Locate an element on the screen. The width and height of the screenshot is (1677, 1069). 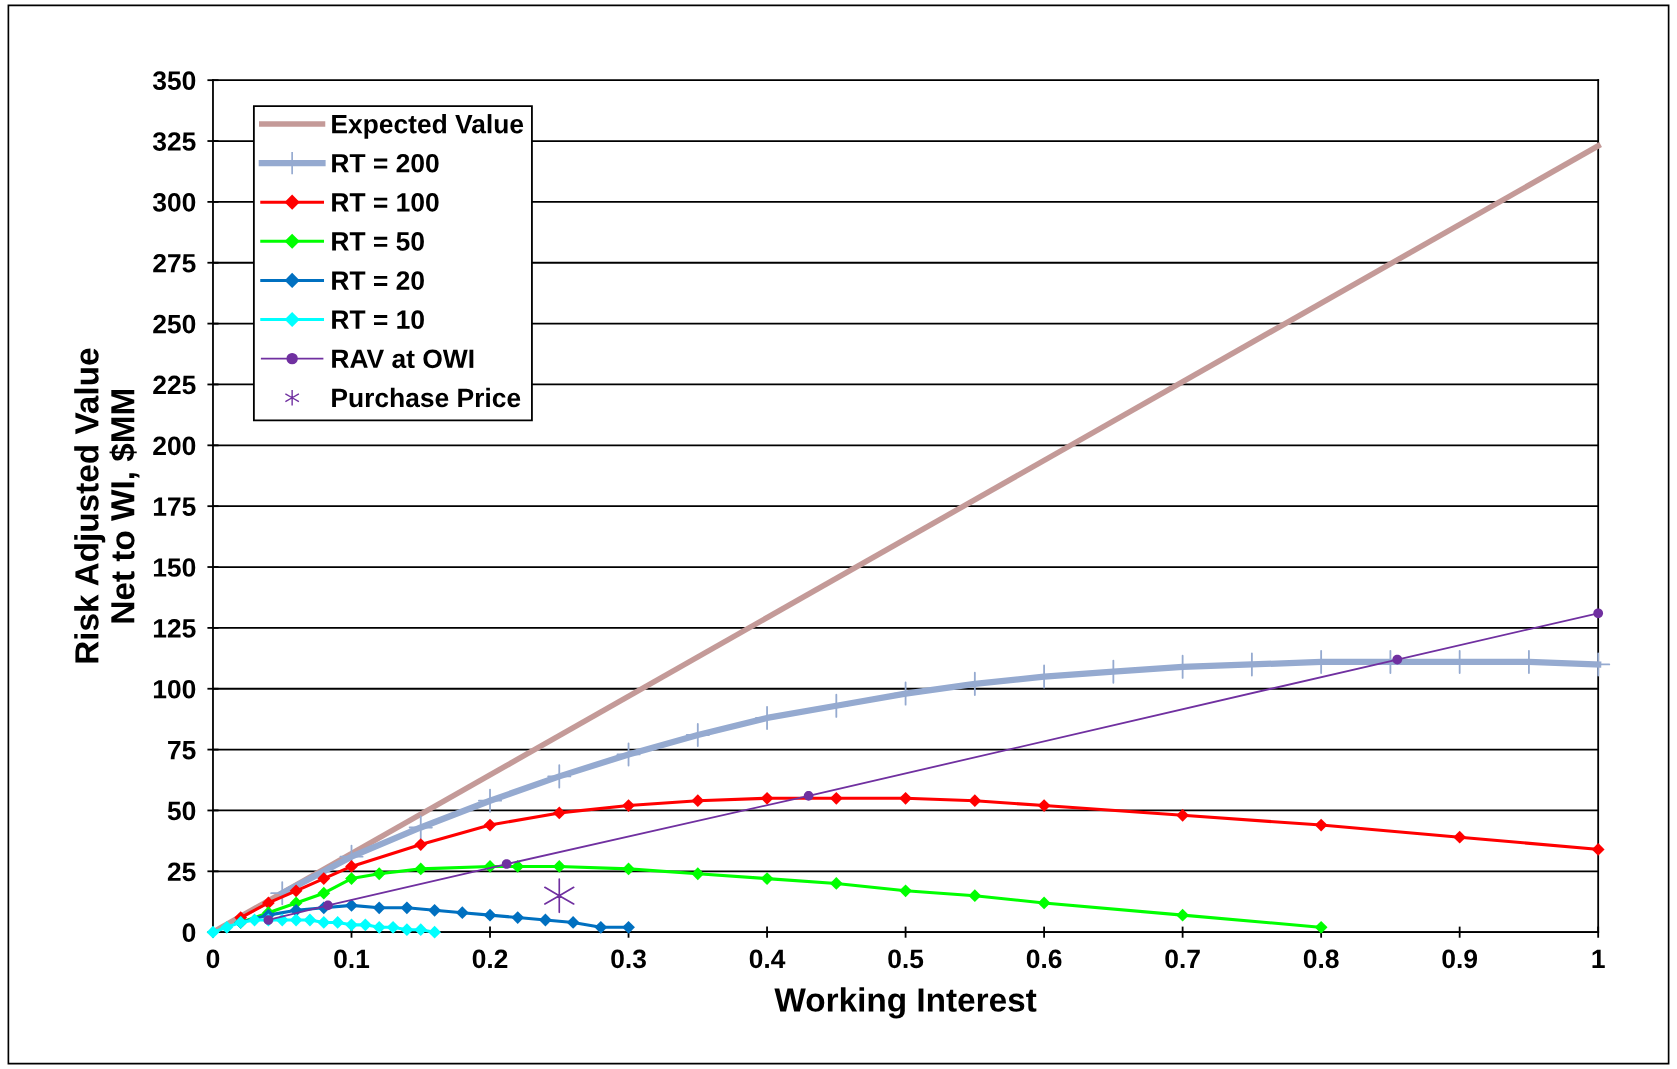
y-axis-title: Risk Adjusted Value Net to WI, $MM is located at coordinates (107, 505).